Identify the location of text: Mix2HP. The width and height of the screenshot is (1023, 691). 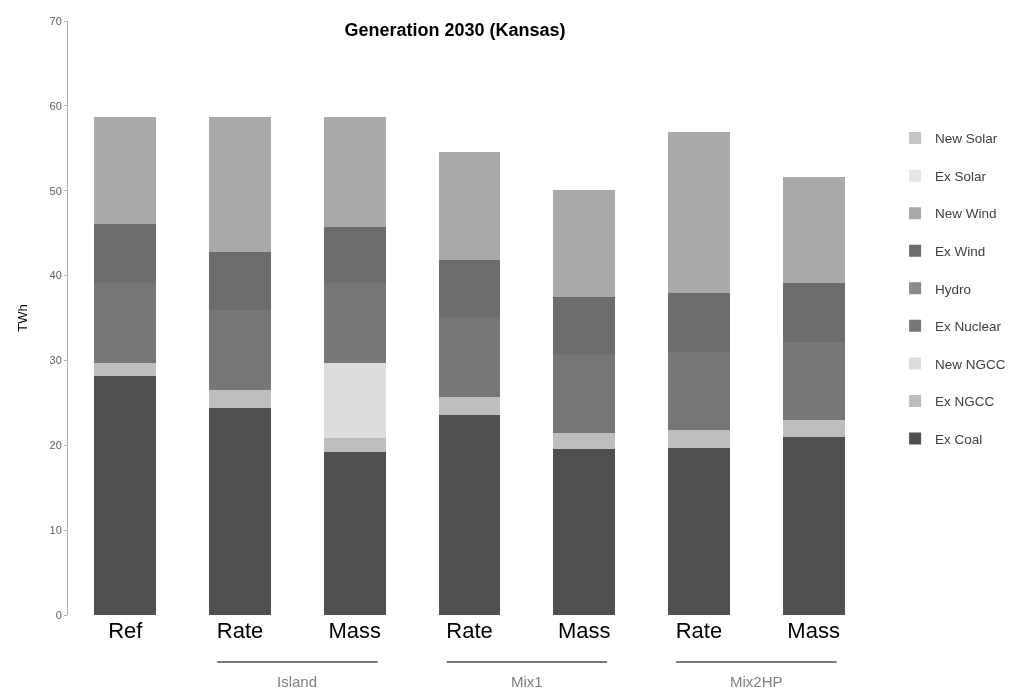
(756, 681).